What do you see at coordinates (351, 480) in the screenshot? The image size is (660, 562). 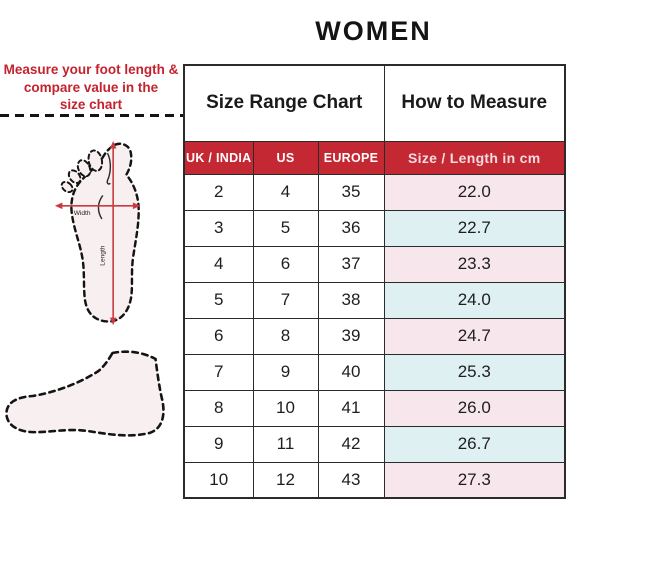 I see `cell-europe: 43` at bounding box center [351, 480].